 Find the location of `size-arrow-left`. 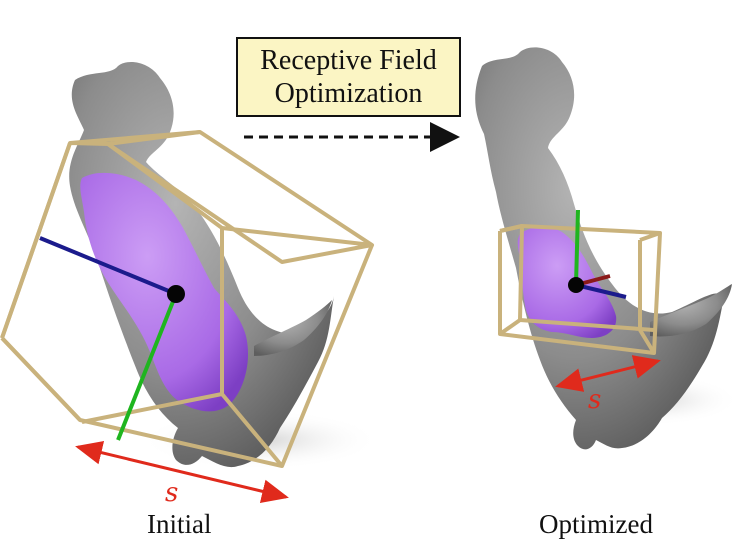

size-arrow-left is located at coordinates (182, 472).